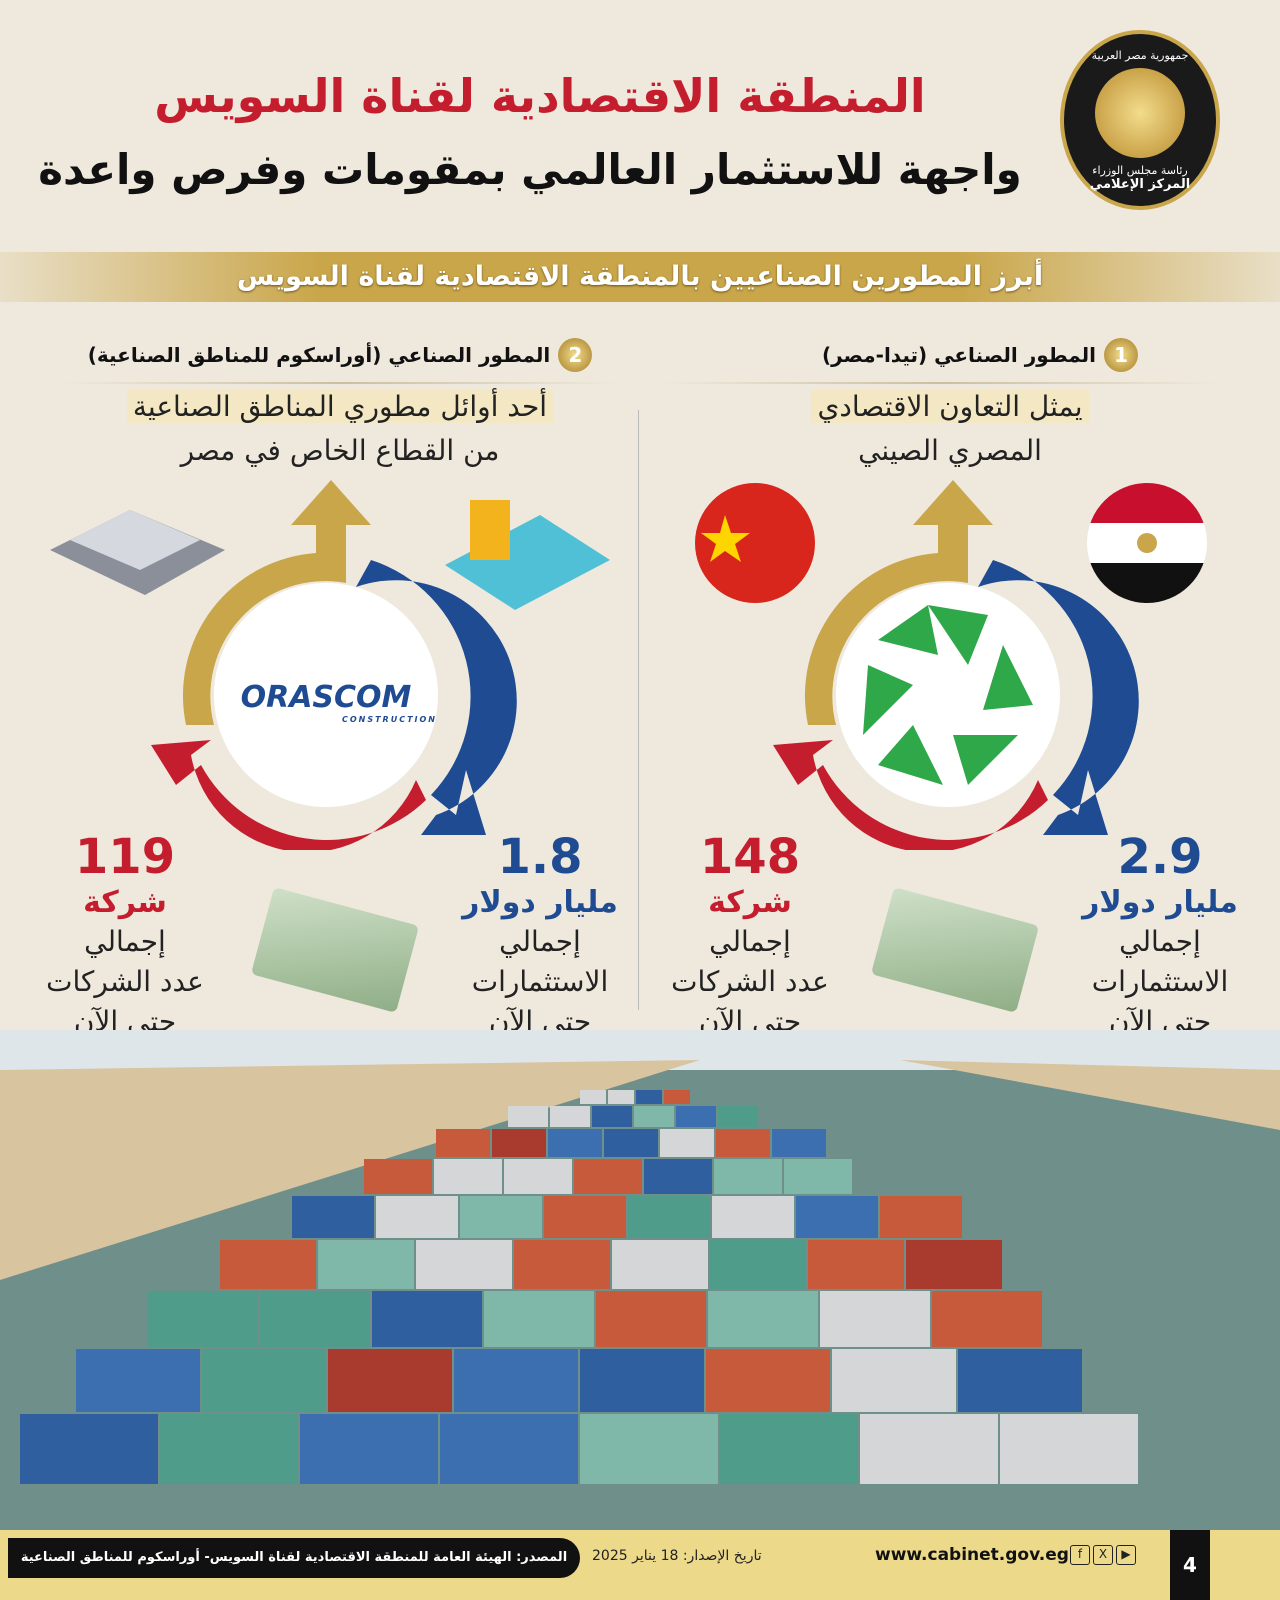 Image resolution: width=1280 pixels, height=1600 pixels. Describe the element at coordinates (750, 857) in the screenshot. I see `stat-value: 148` at that location.